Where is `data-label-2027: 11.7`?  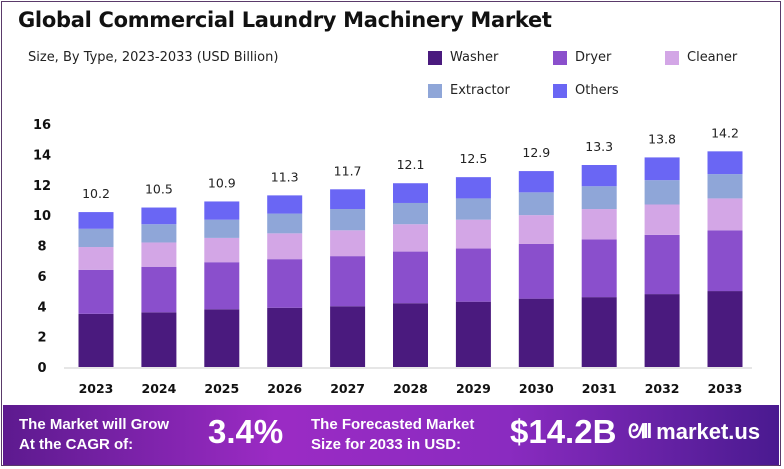 data-label-2027: 11.7 is located at coordinates (348, 170).